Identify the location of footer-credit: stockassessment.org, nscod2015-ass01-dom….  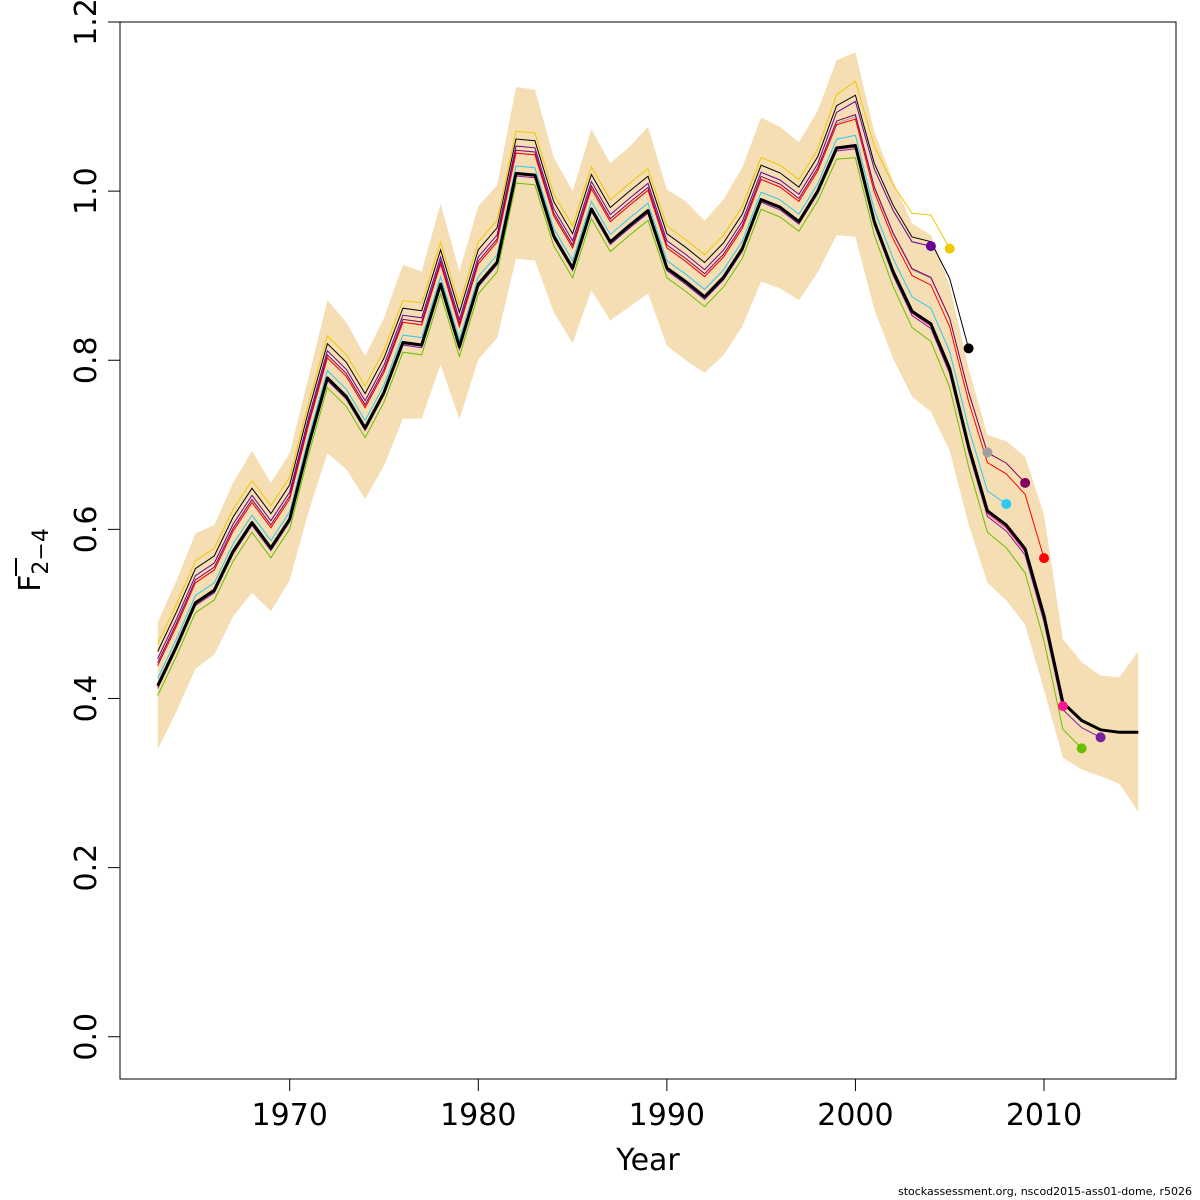
(1044, 1191).